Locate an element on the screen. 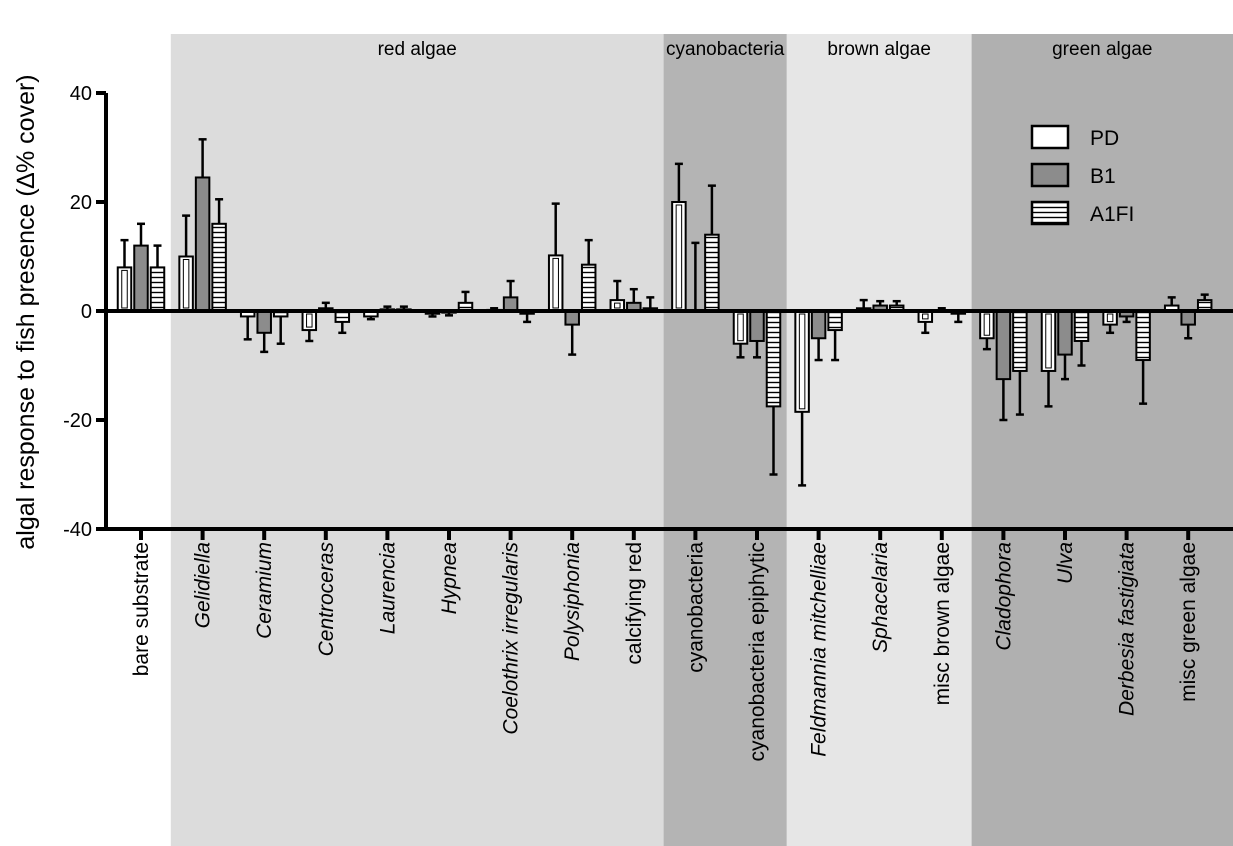  category-label: misc brown algae is located at coordinates (942, 623).